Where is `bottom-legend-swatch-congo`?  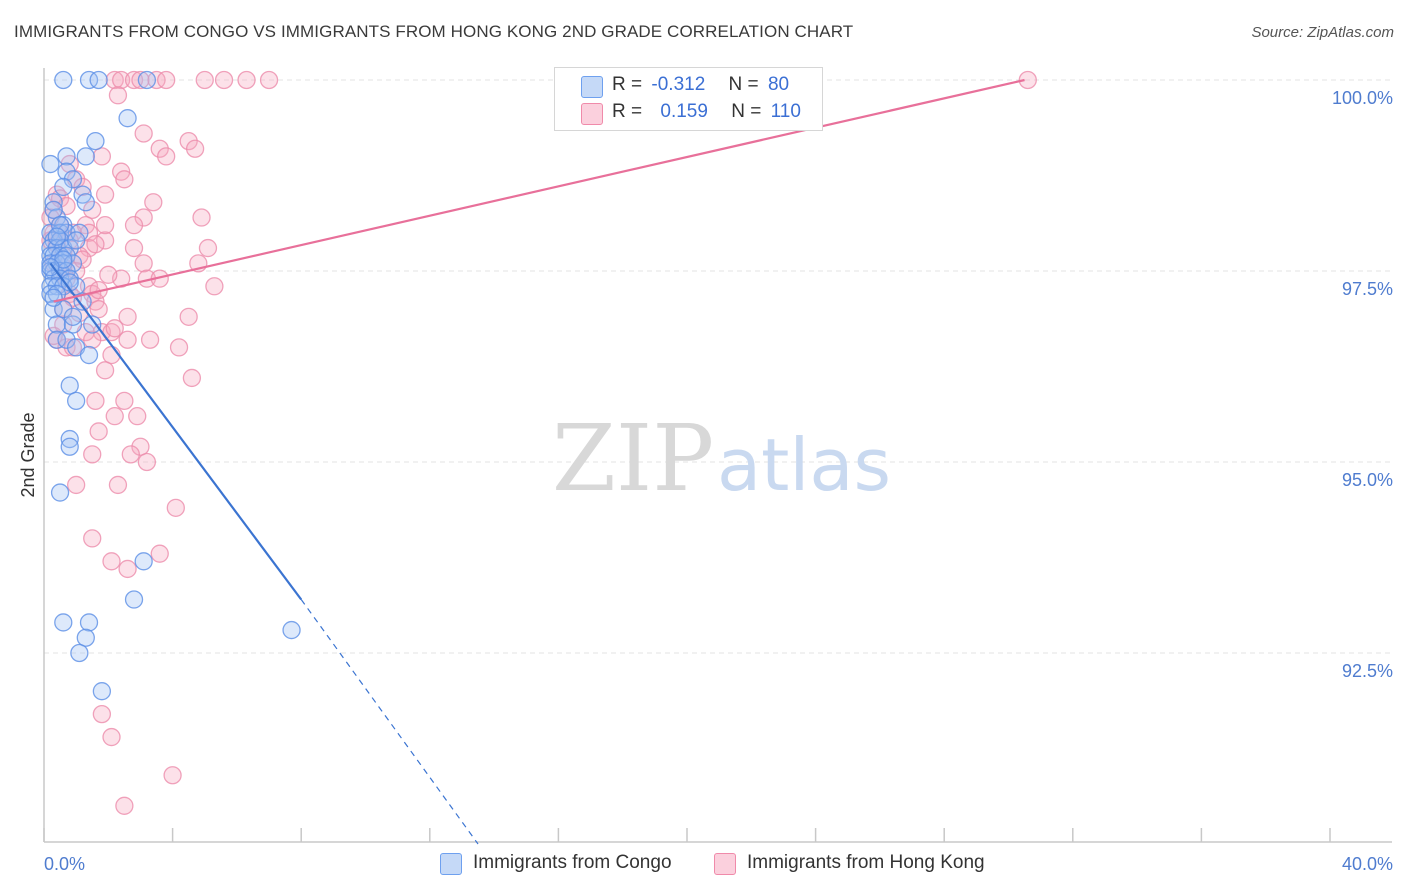
bottom-legend-swatch-congo is located at coordinates (451, 864).